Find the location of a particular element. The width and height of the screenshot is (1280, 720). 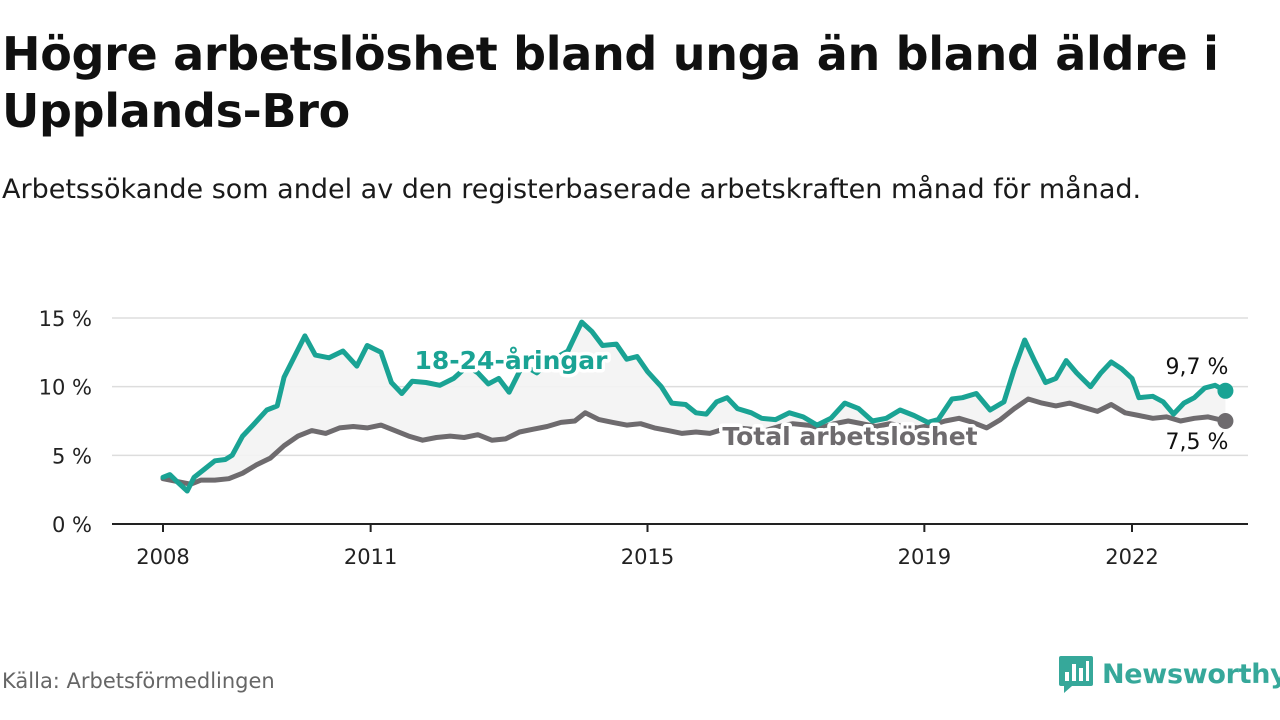

end-dot-total is located at coordinates (1225, 421).